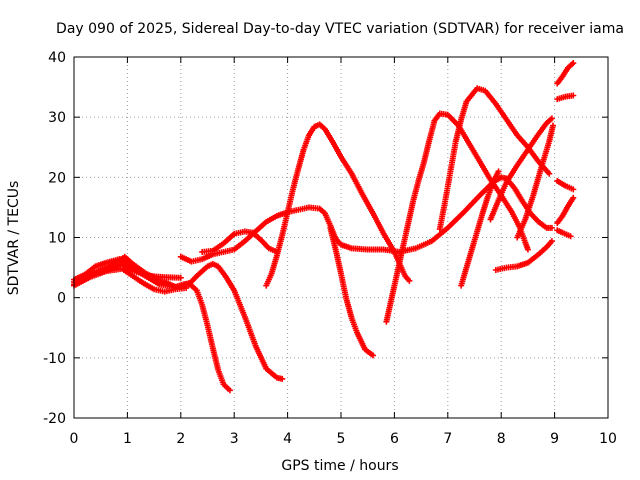 This screenshot has width=640, height=480. I want to click on y-tick-label: 20, so click(57, 178).